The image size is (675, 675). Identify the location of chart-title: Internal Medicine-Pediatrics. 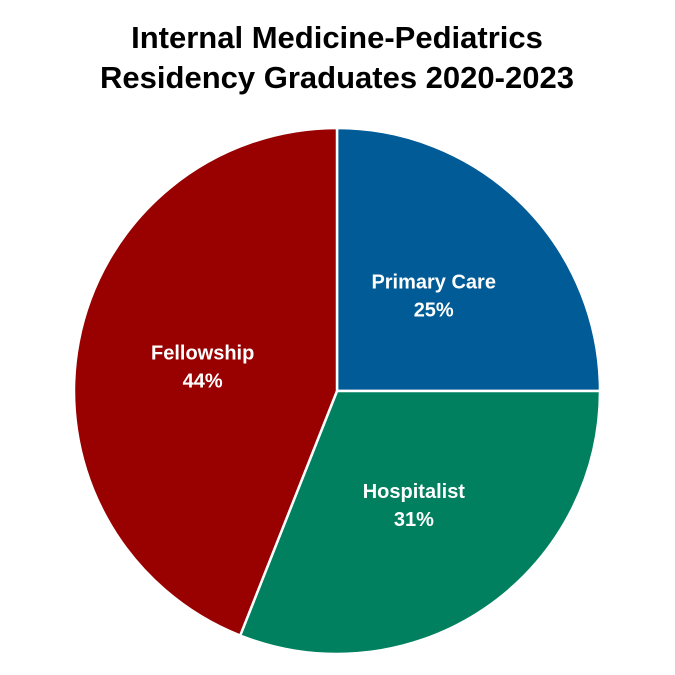
(337, 37).